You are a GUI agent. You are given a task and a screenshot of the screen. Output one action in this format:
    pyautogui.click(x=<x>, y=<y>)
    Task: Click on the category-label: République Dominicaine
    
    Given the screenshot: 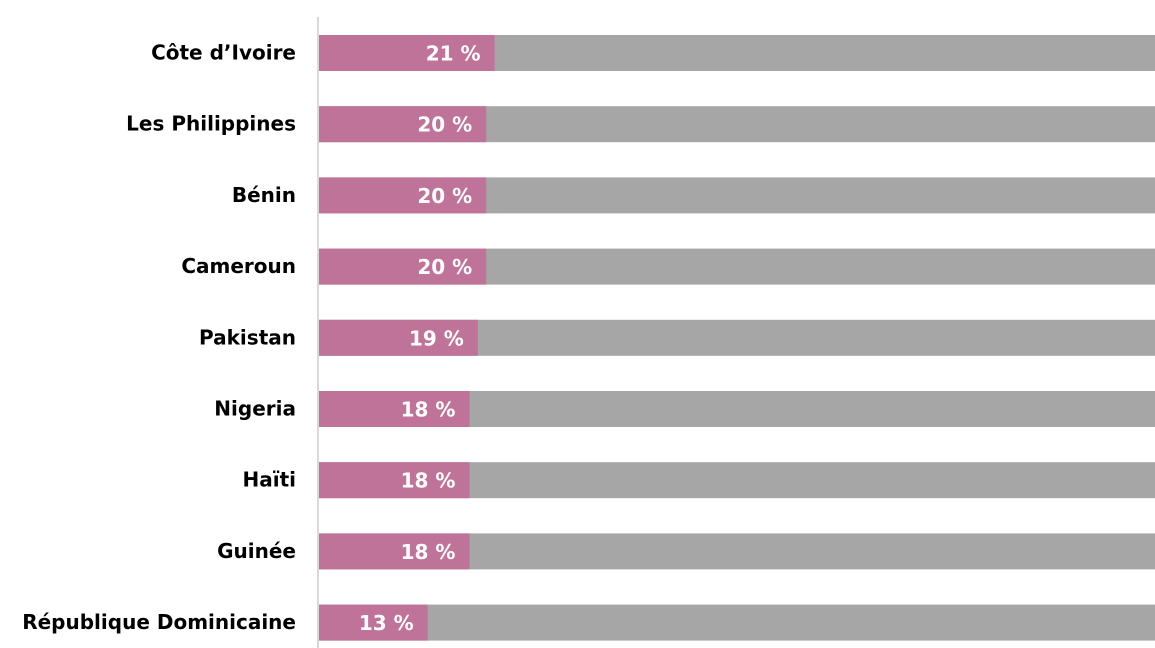 What is the action you would take?
    pyautogui.click(x=159, y=622)
    